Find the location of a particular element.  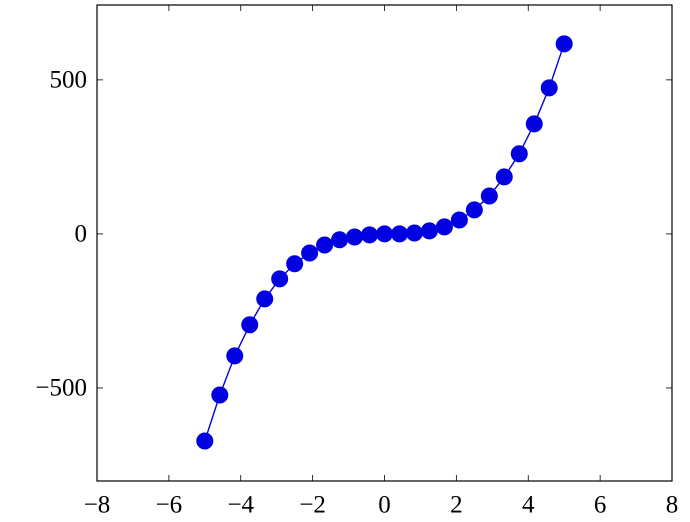

y-tick-label: −500 is located at coordinates (61, 388).